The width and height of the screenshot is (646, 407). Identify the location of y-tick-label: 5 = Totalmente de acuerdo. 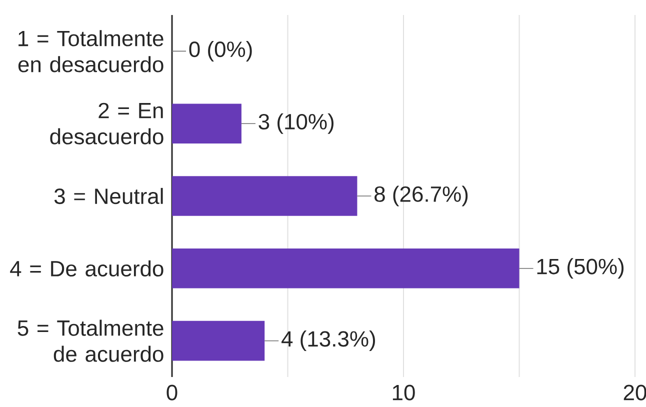
(91, 341).